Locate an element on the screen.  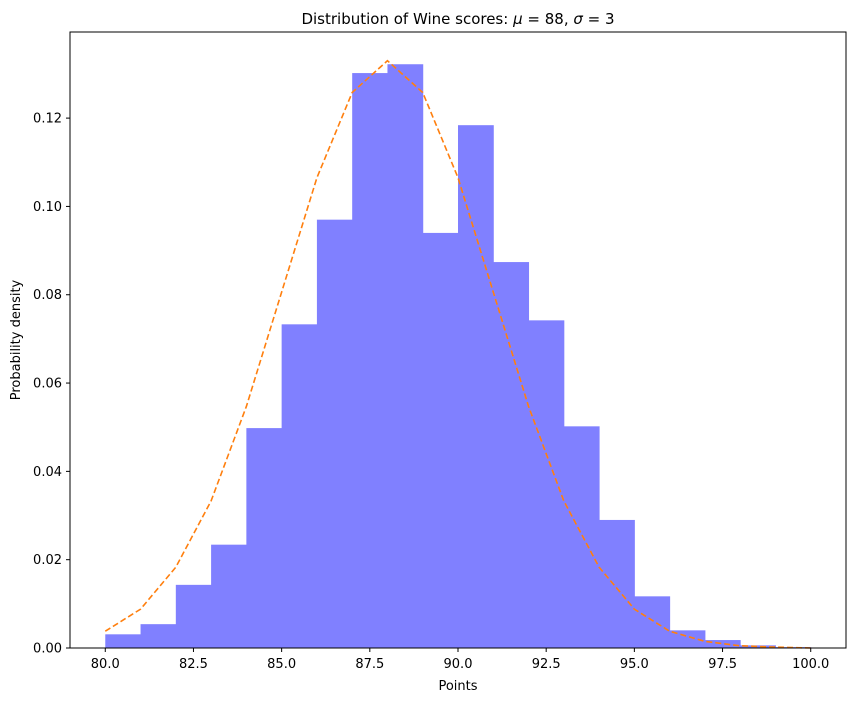
y-tick-label: 0.02 is located at coordinates (47, 560).